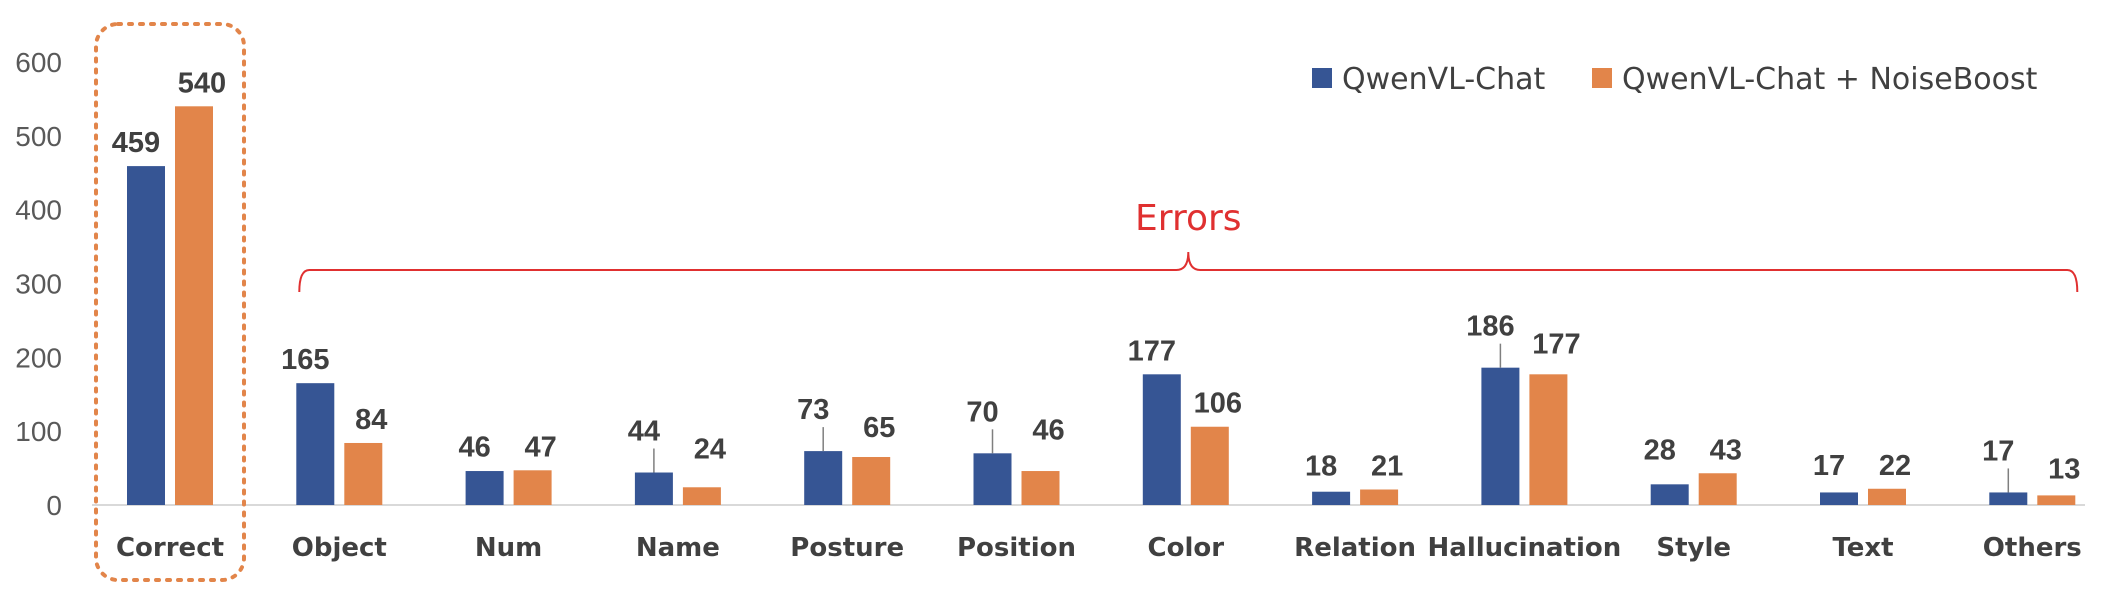  I want to click on bar-qwenvl-chat-correct, so click(146, 336).